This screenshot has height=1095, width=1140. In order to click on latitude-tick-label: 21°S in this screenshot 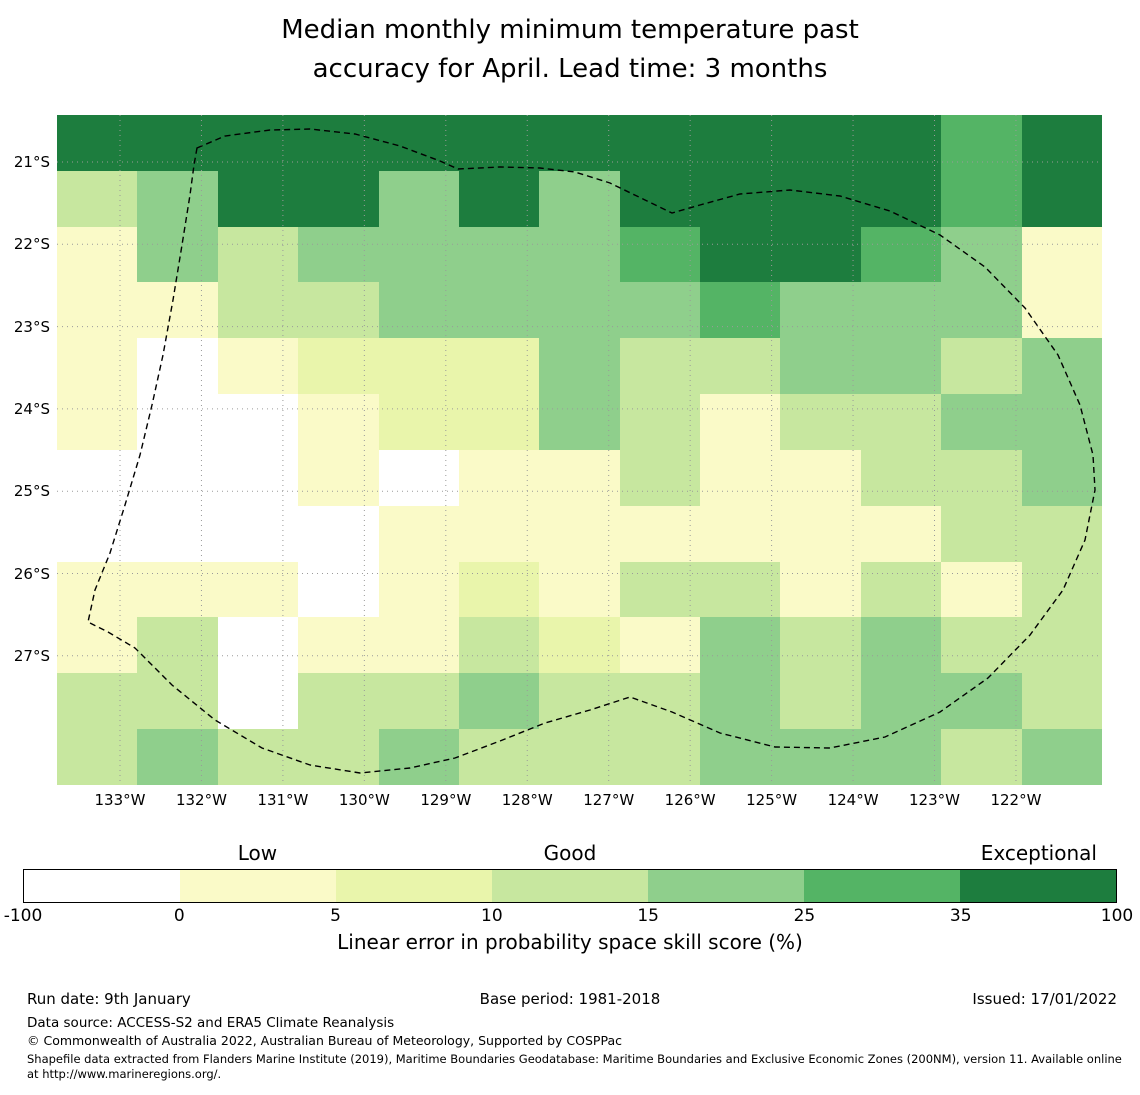, I will do `click(31, 162)`.